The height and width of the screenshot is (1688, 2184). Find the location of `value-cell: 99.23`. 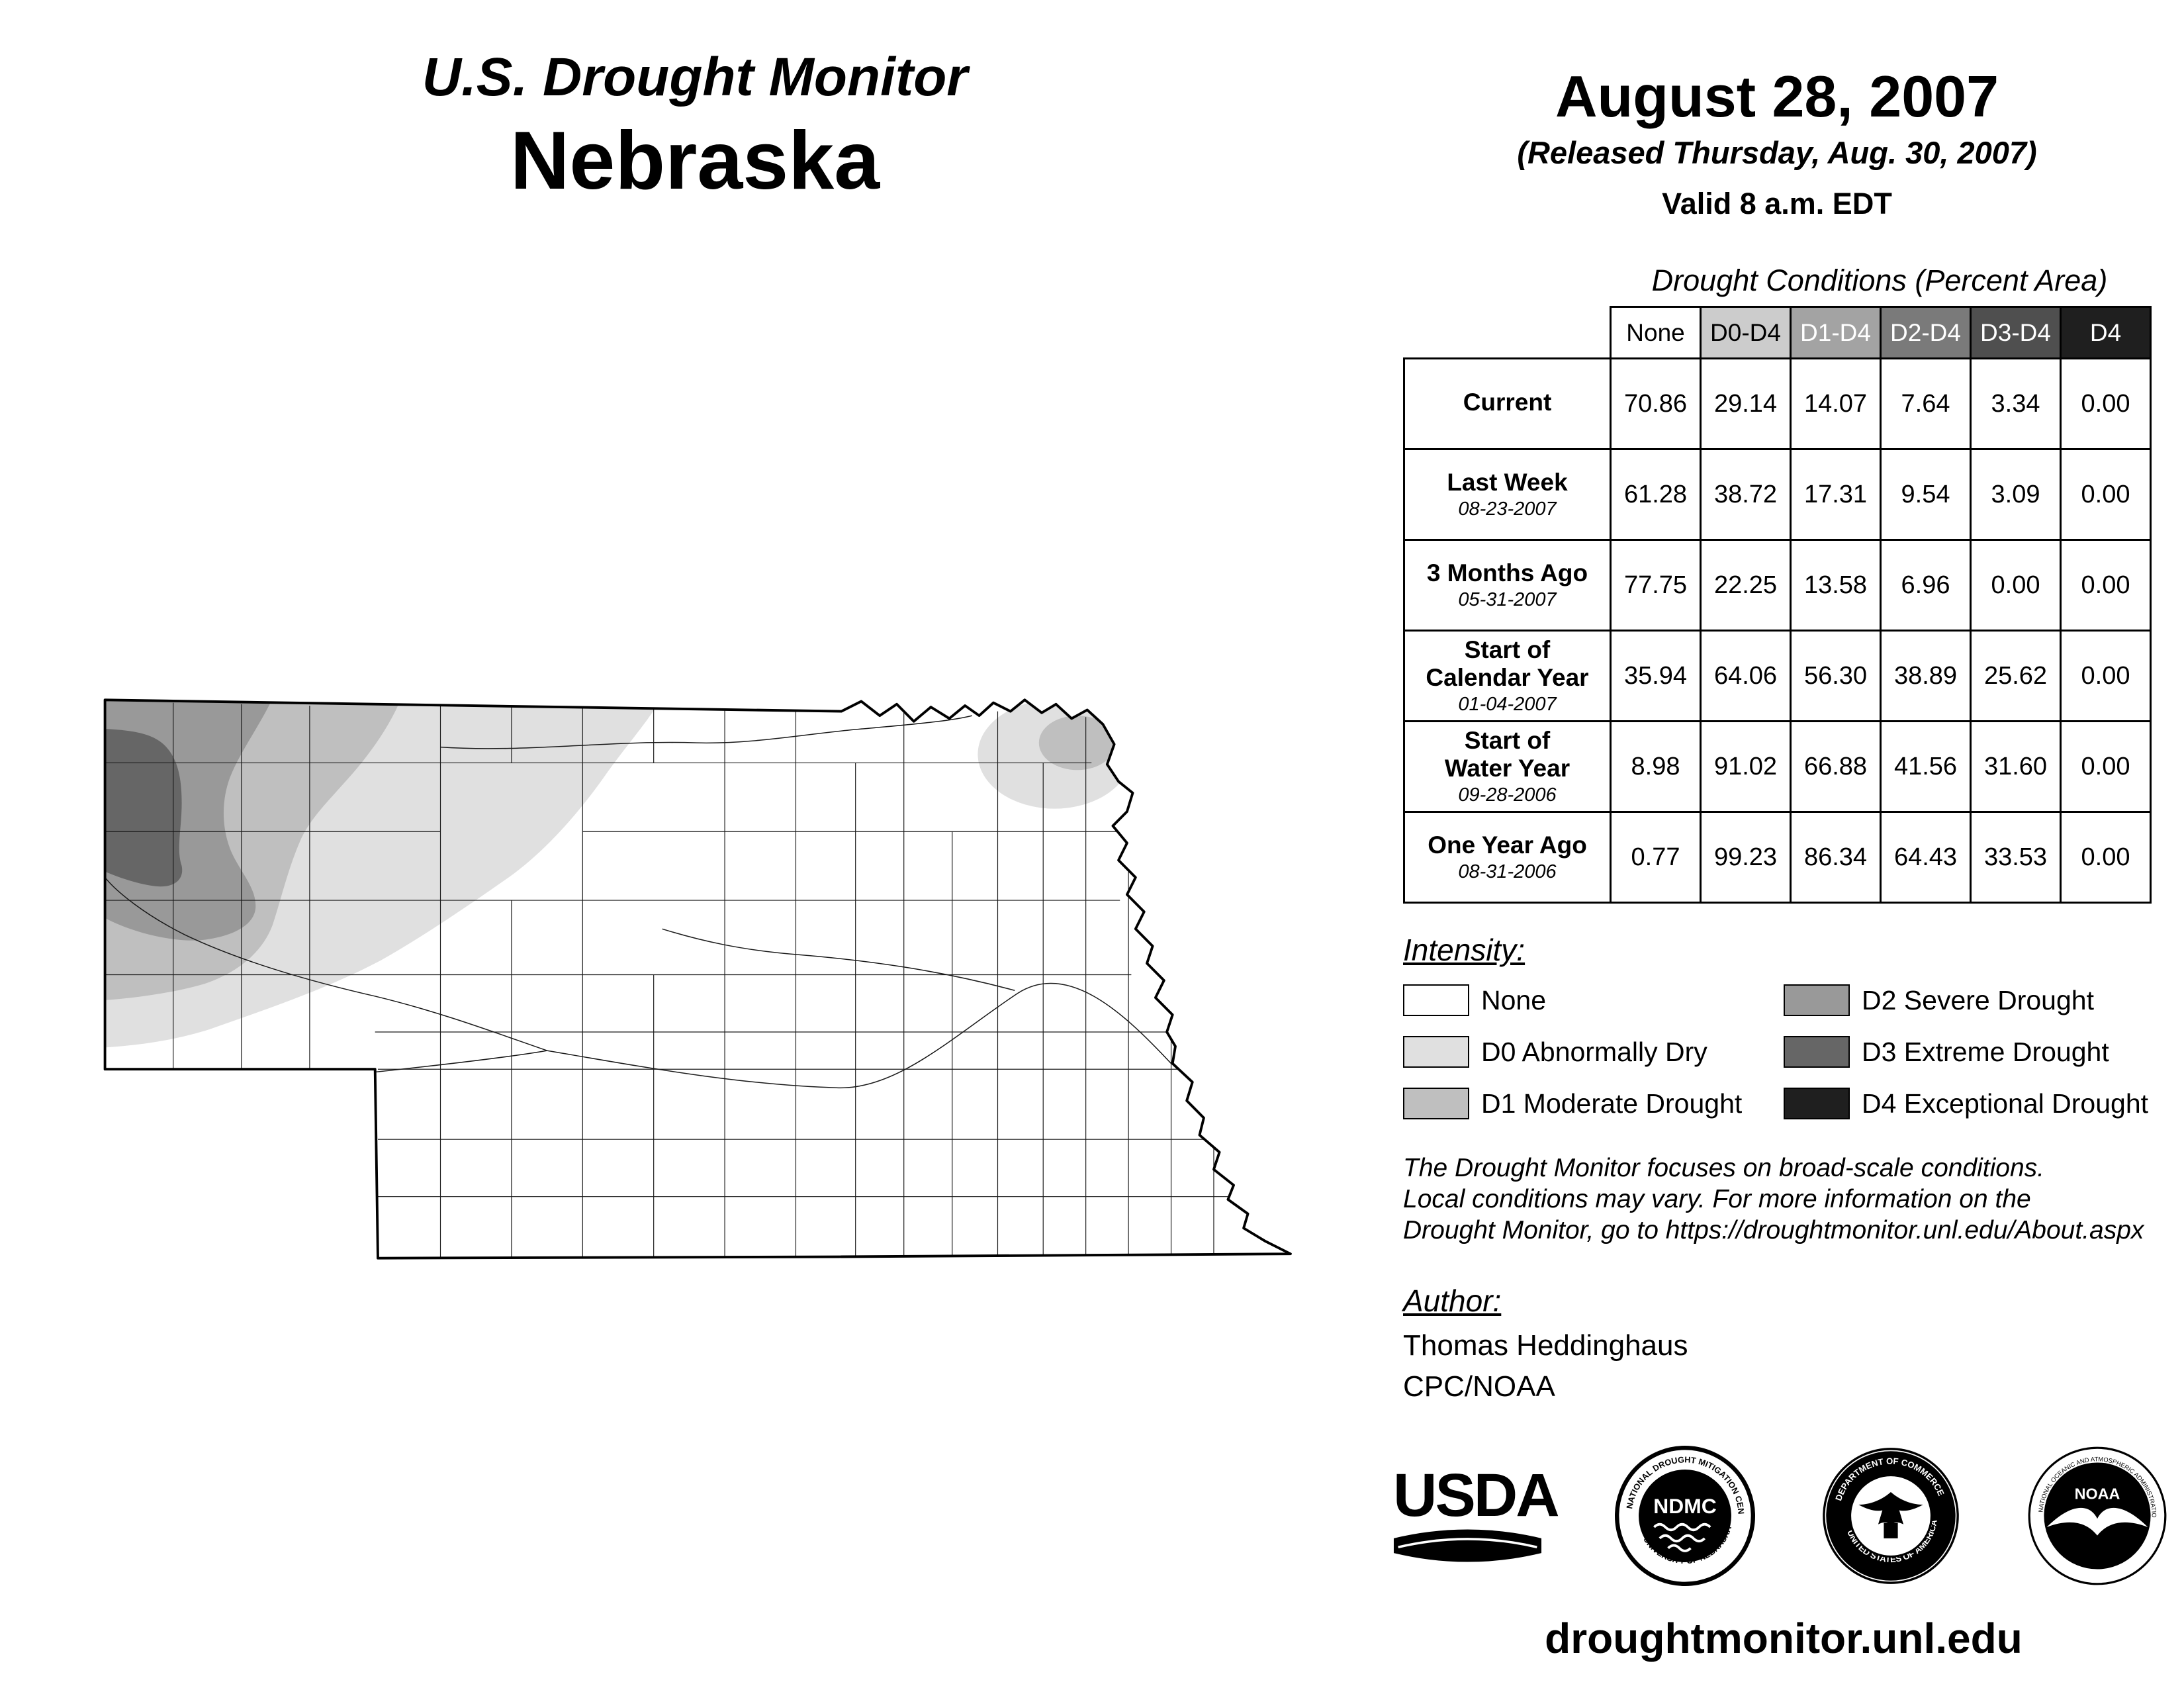

value-cell: 99.23 is located at coordinates (1746, 857).